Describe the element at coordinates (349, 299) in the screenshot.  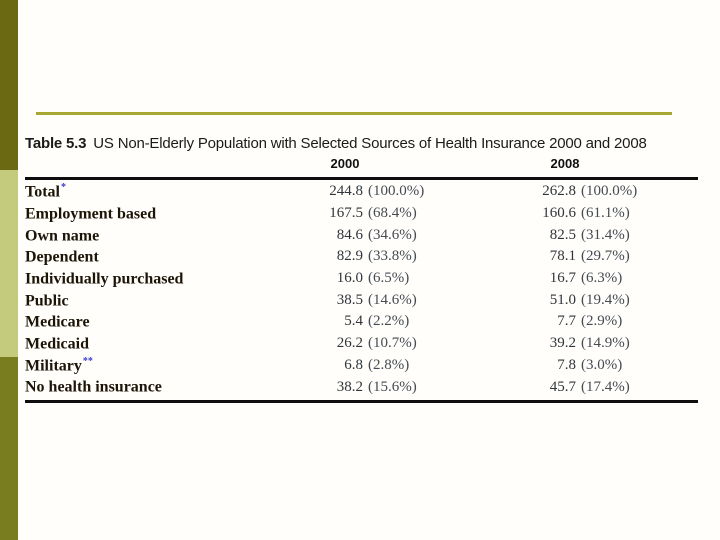
I see `value-2000: 38.5` at that location.